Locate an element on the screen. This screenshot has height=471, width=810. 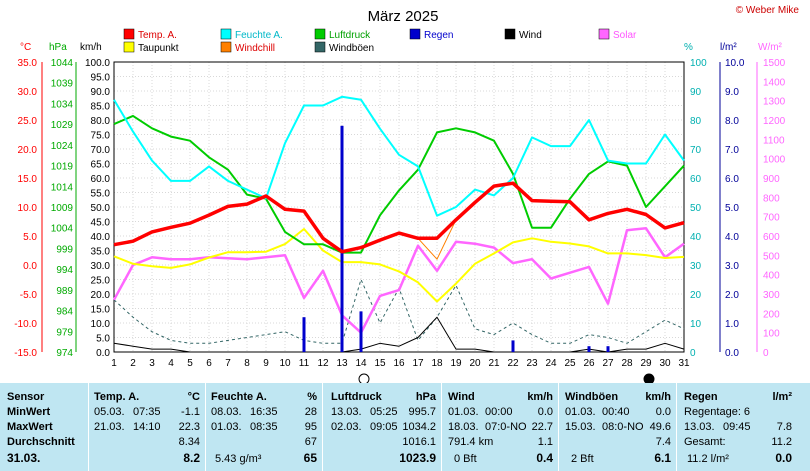
rain-total-label: Gesamt: is located at coordinates (705, 442).